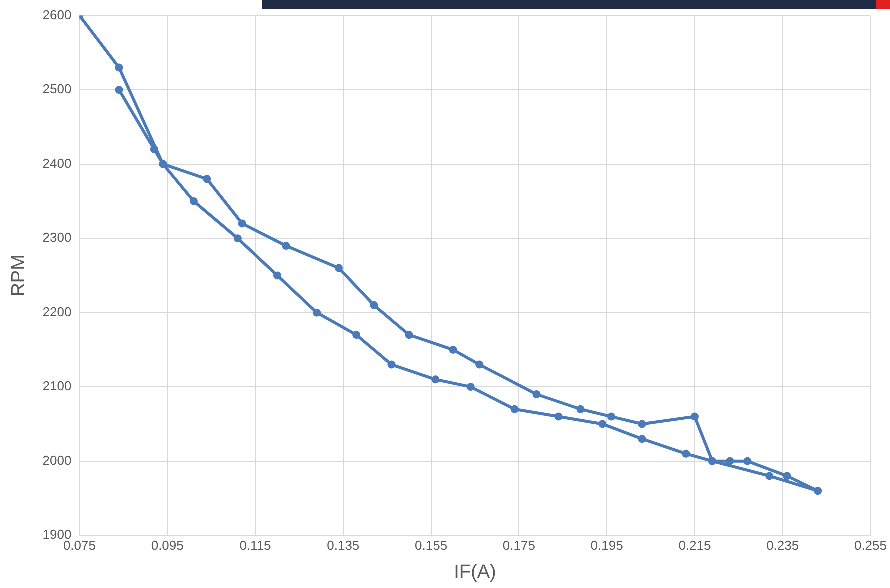 The image size is (890, 588). I want to click on x-axis-title: IF(A), so click(475, 572).